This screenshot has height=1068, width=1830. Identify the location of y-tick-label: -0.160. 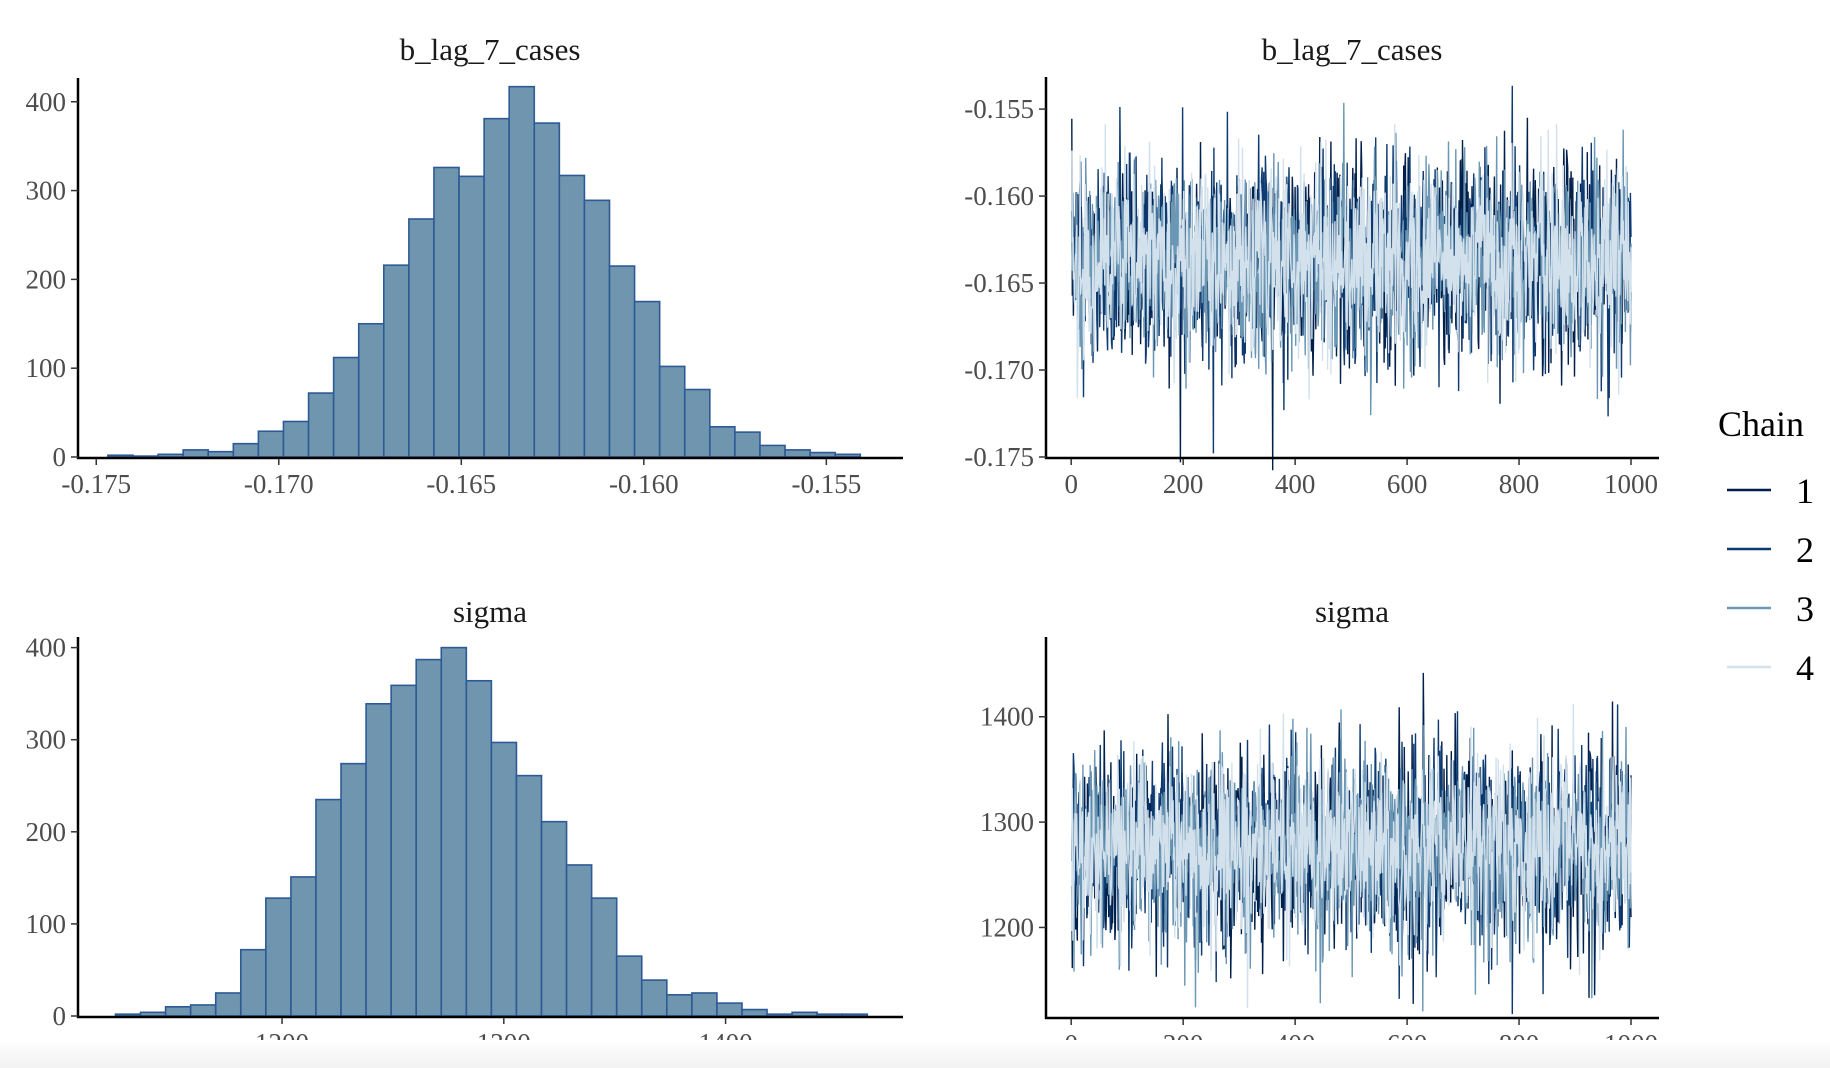
(999, 196).